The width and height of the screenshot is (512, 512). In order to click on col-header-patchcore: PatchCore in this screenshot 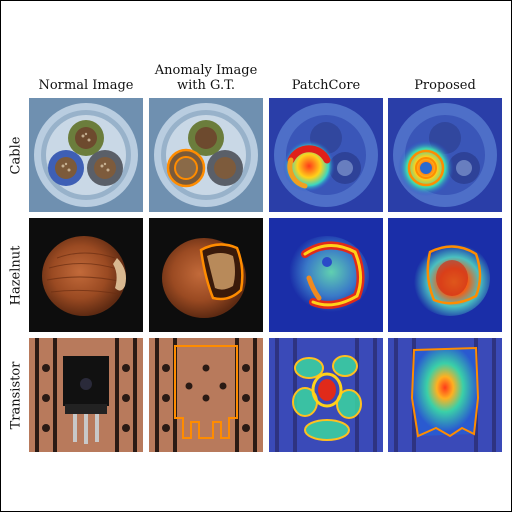, I will do `click(326, 85)`.